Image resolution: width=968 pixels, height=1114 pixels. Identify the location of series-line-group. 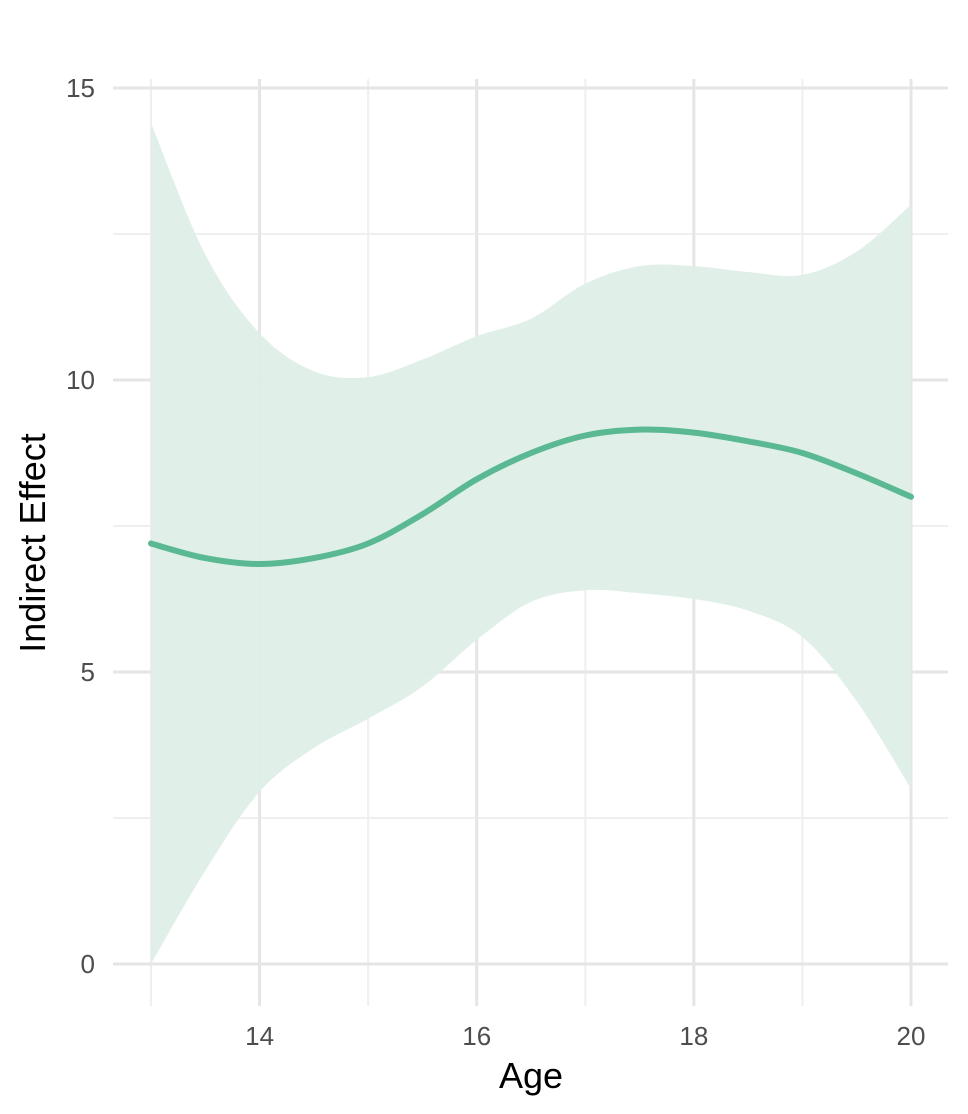
(531, 496).